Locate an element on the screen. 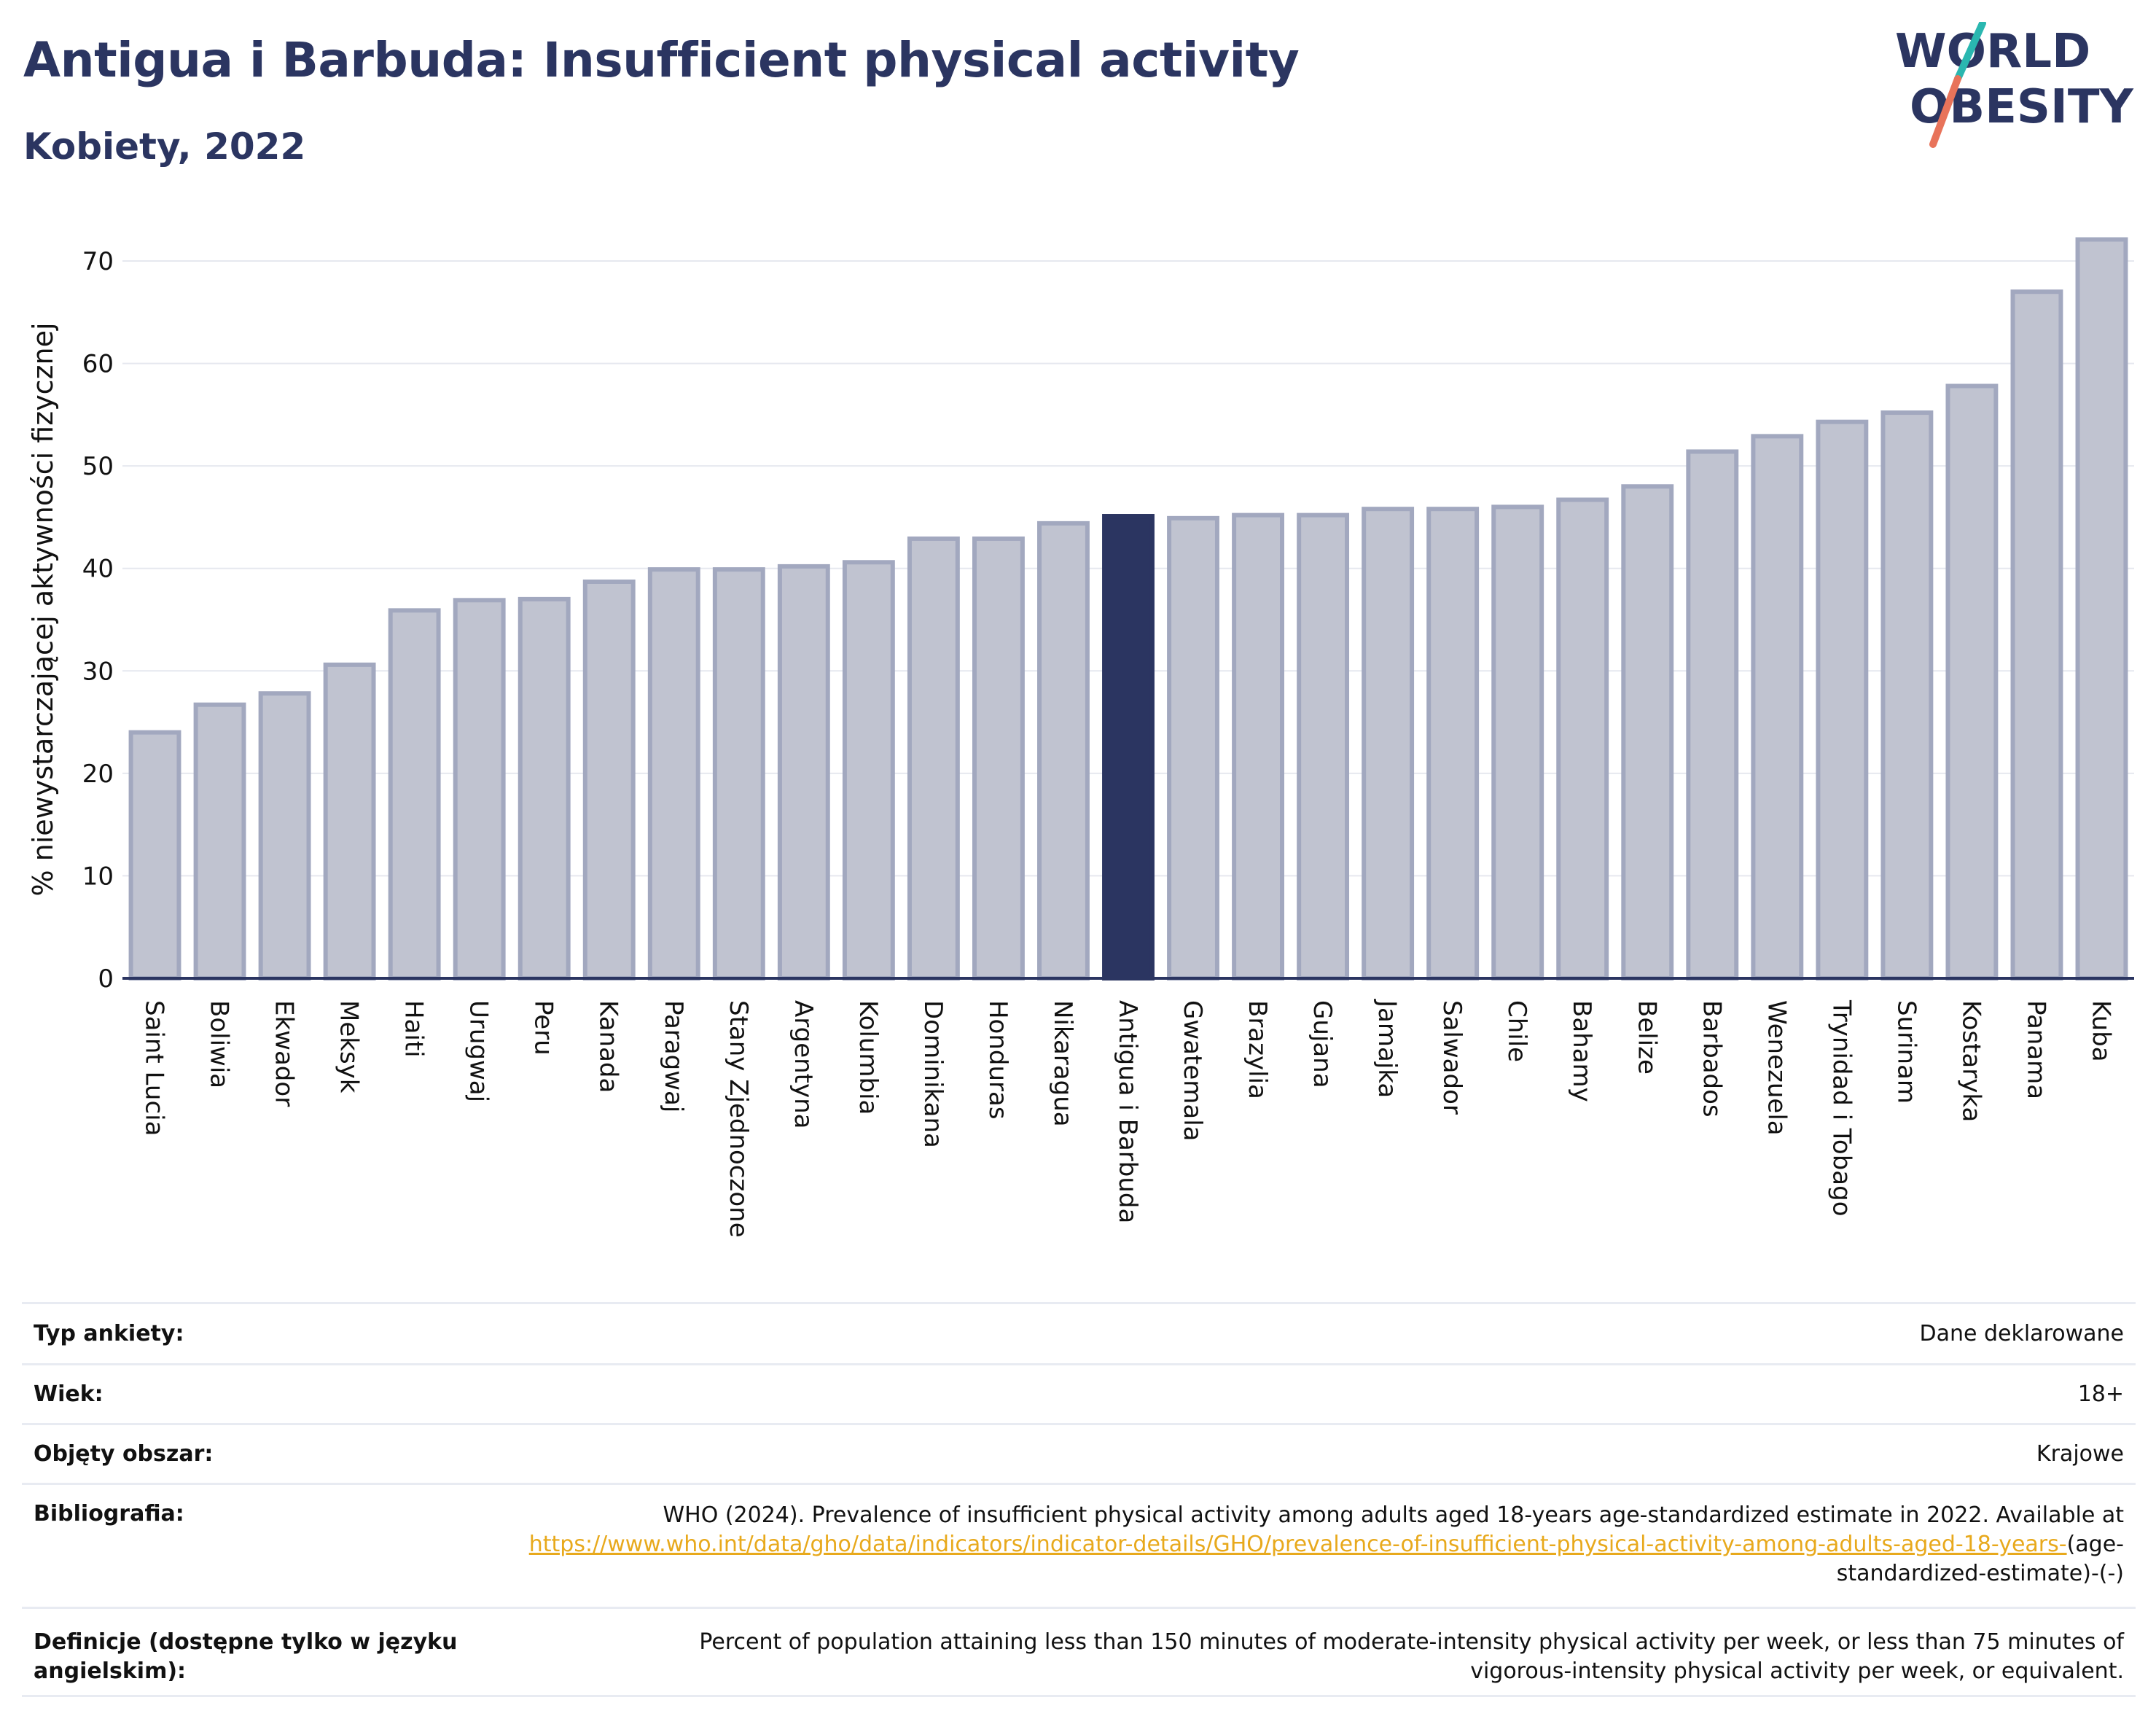 Image resolution: width=2156 pixels, height=1735 pixels. info-value: Dane deklarowane is located at coordinates (2022, 1333).